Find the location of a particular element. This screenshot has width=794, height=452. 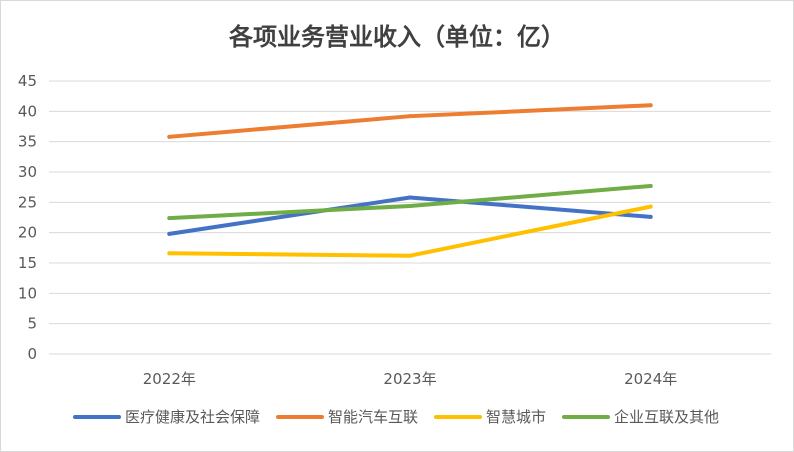

legend-label: 医疗健康及社会保障 is located at coordinates (192, 417).